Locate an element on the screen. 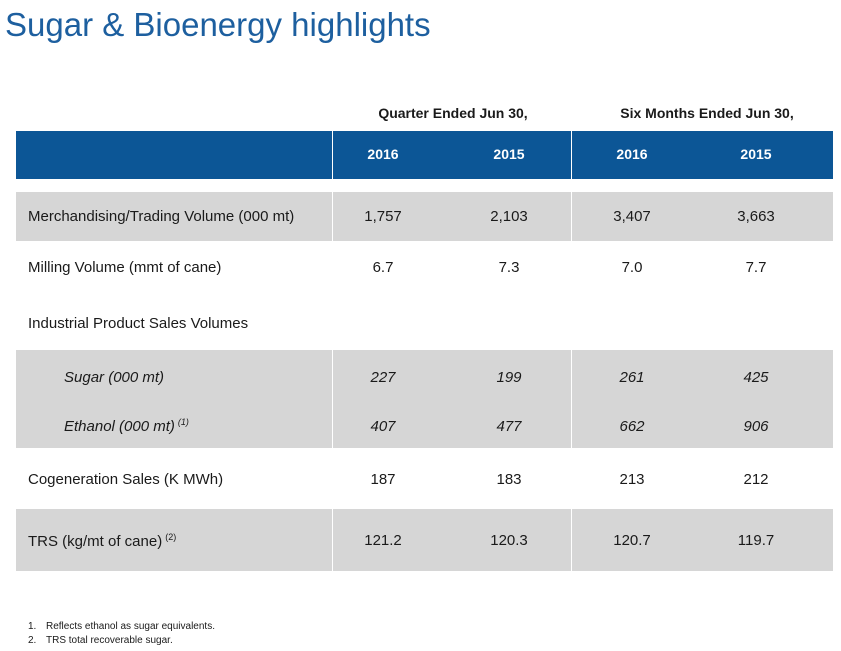  row-shade-trs is located at coordinates (424, 540).